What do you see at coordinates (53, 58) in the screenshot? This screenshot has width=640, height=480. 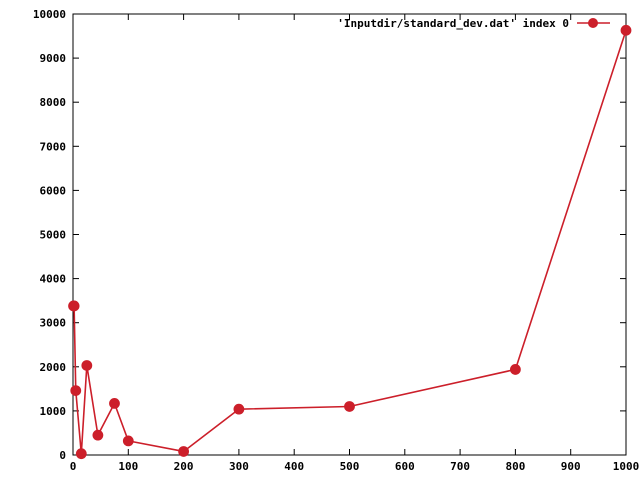 I see `y-tick-label: 9000` at bounding box center [53, 58].